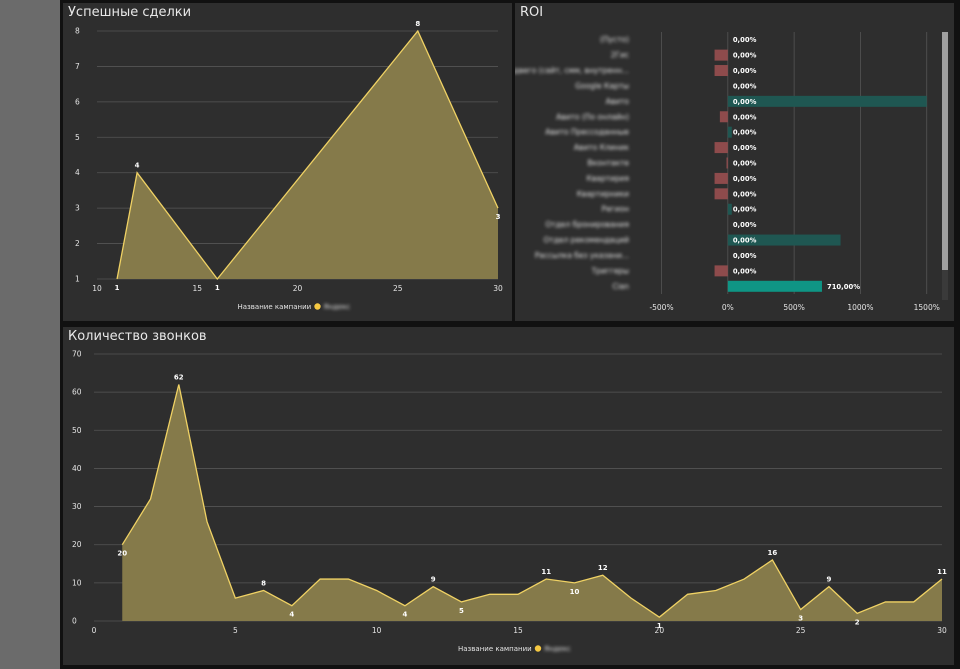 The height and width of the screenshot is (669, 960). I want to click on left-sidebar, so click(30, 334).